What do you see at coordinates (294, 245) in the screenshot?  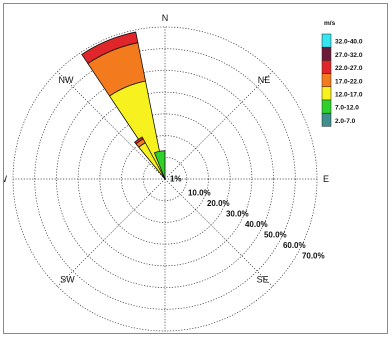 I see `ring-label-6: 60.0%` at bounding box center [294, 245].